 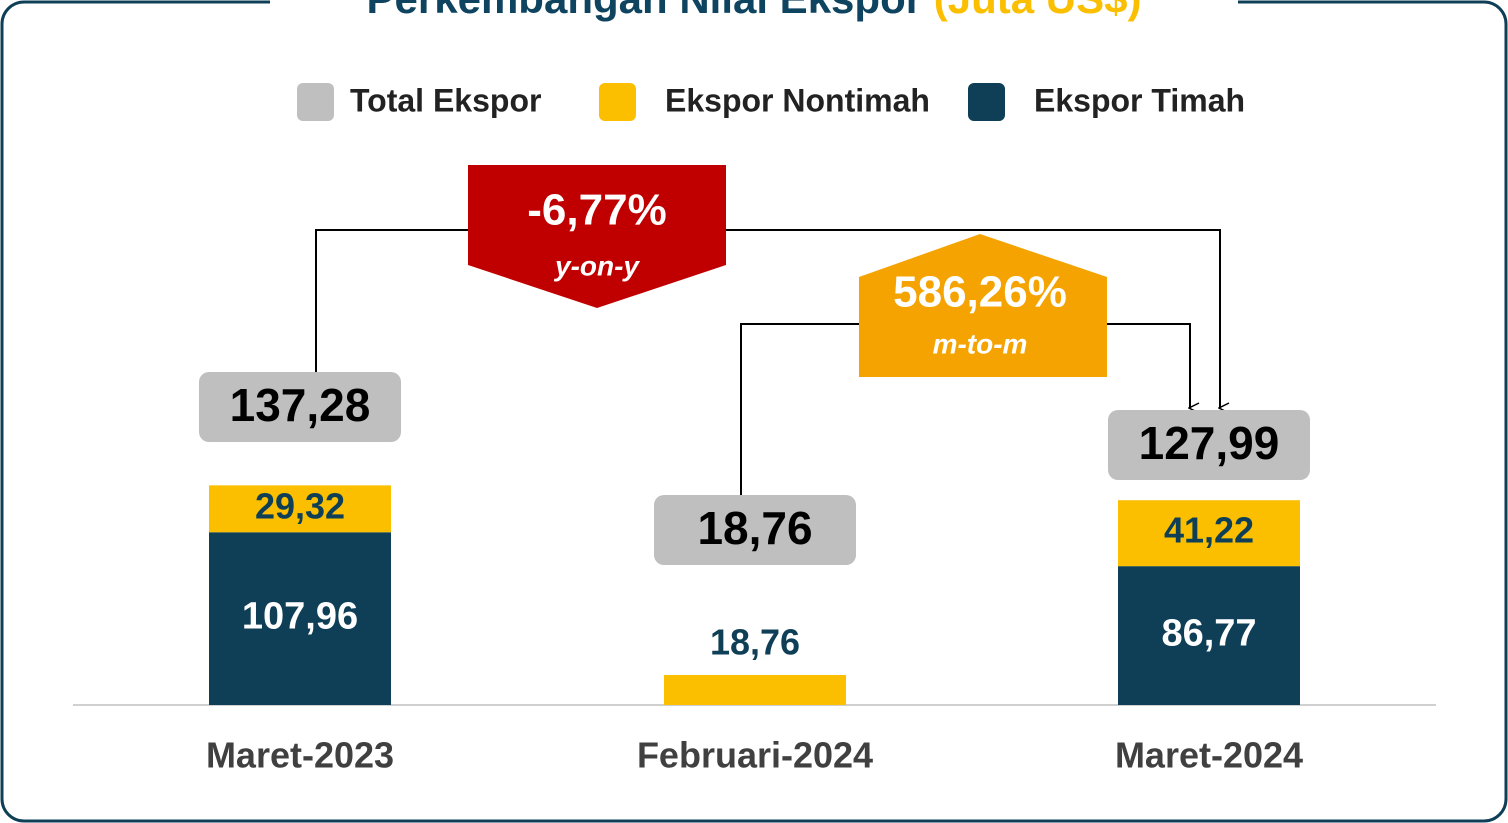 I want to click on annotation-value: -6,77%, so click(x=596, y=210).